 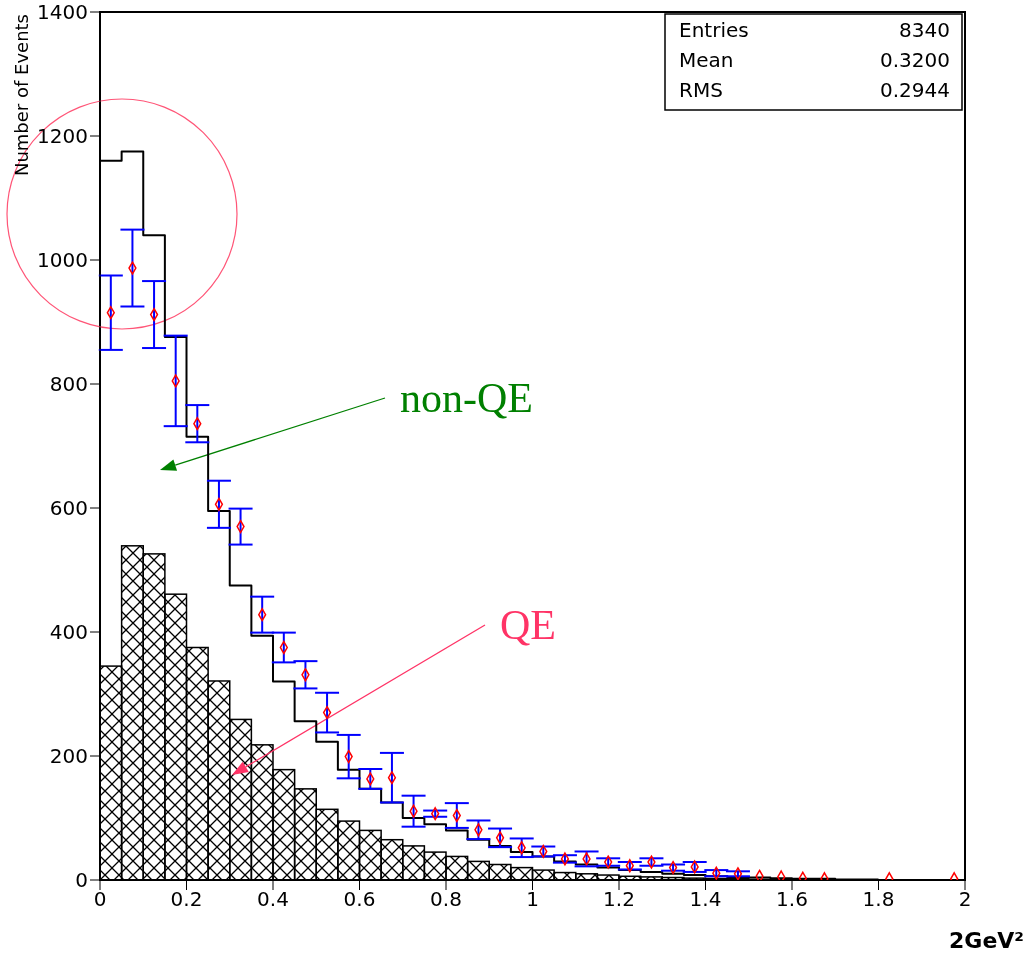 What do you see at coordinates (528, 625) in the screenshot?
I see `annotation: QE` at bounding box center [528, 625].